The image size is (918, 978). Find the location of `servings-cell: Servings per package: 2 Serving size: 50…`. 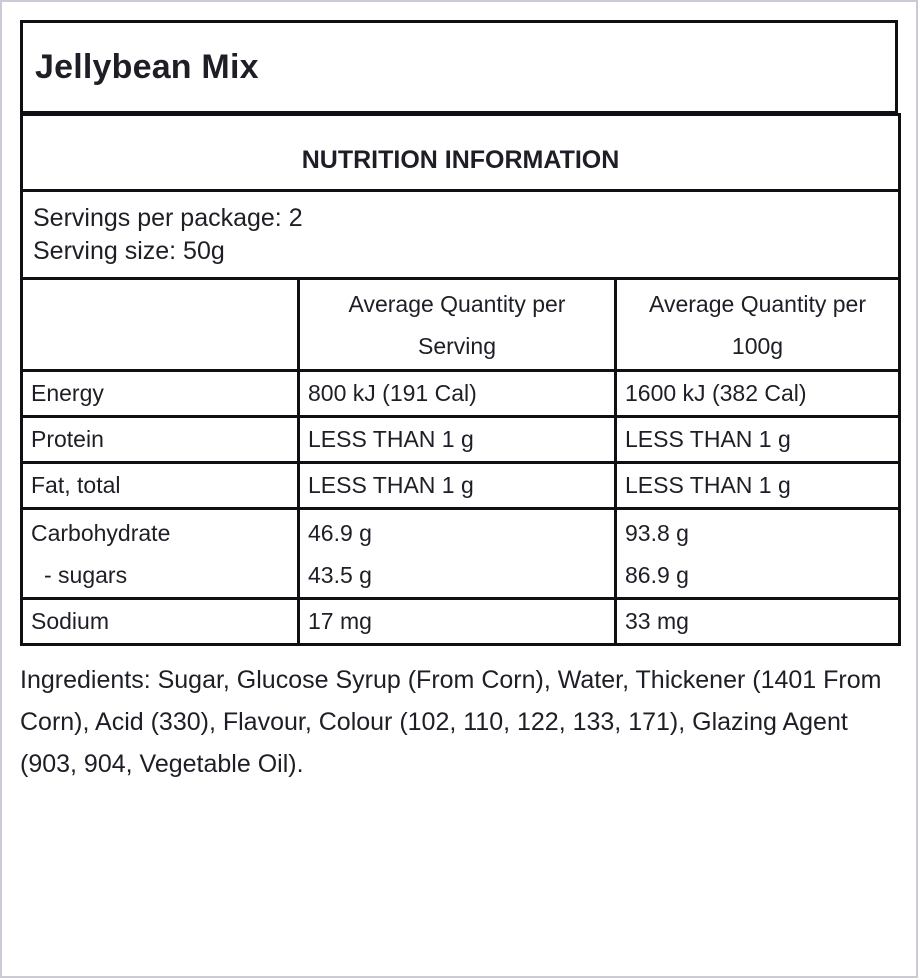

servings-cell: Servings per package: 2 Serving size: 50… is located at coordinates (460, 234).